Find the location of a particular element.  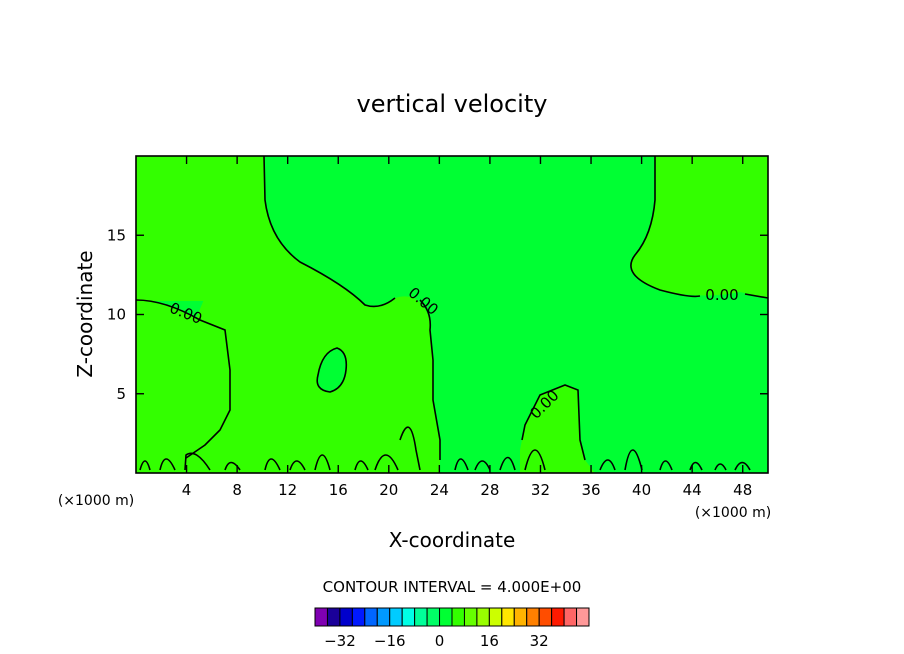

colorbar-tick-label-1: −16 is located at coordinates (390, 641).